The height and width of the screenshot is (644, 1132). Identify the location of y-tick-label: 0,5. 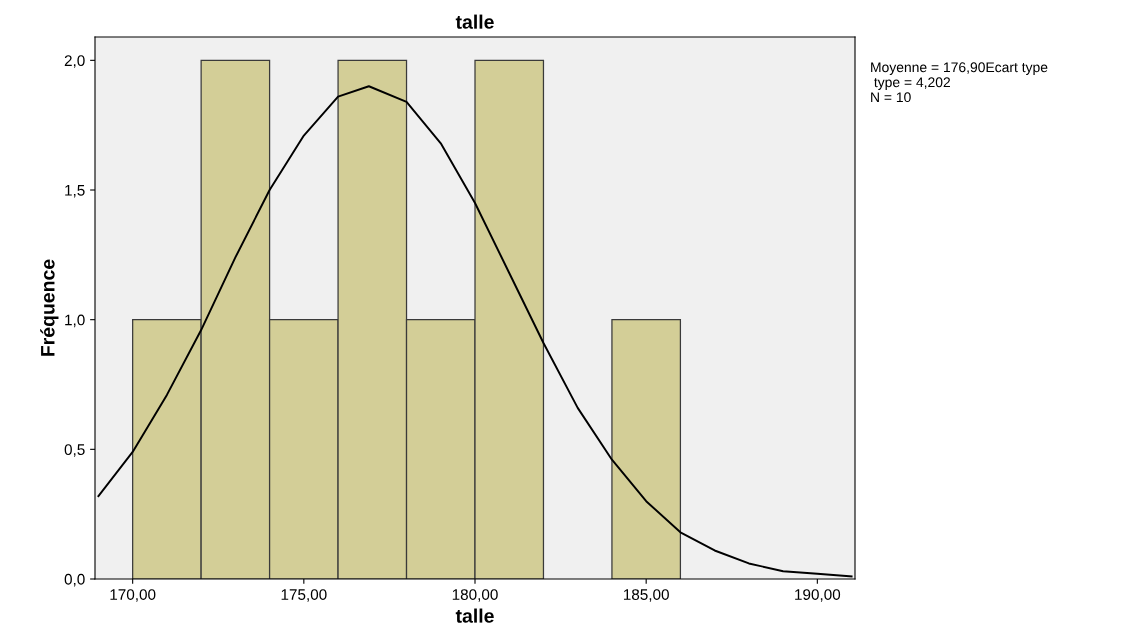
(74, 450).